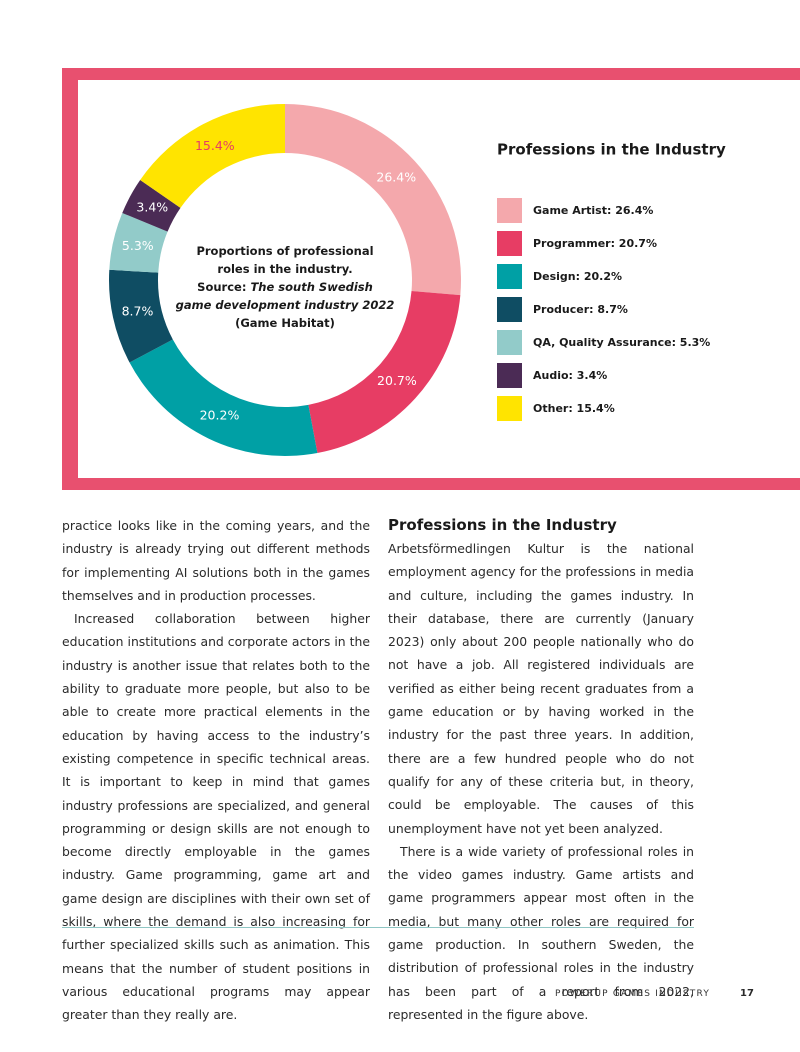  Describe the element at coordinates (311, 287) in the screenshot. I see `source-title: The south Swedish` at that location.